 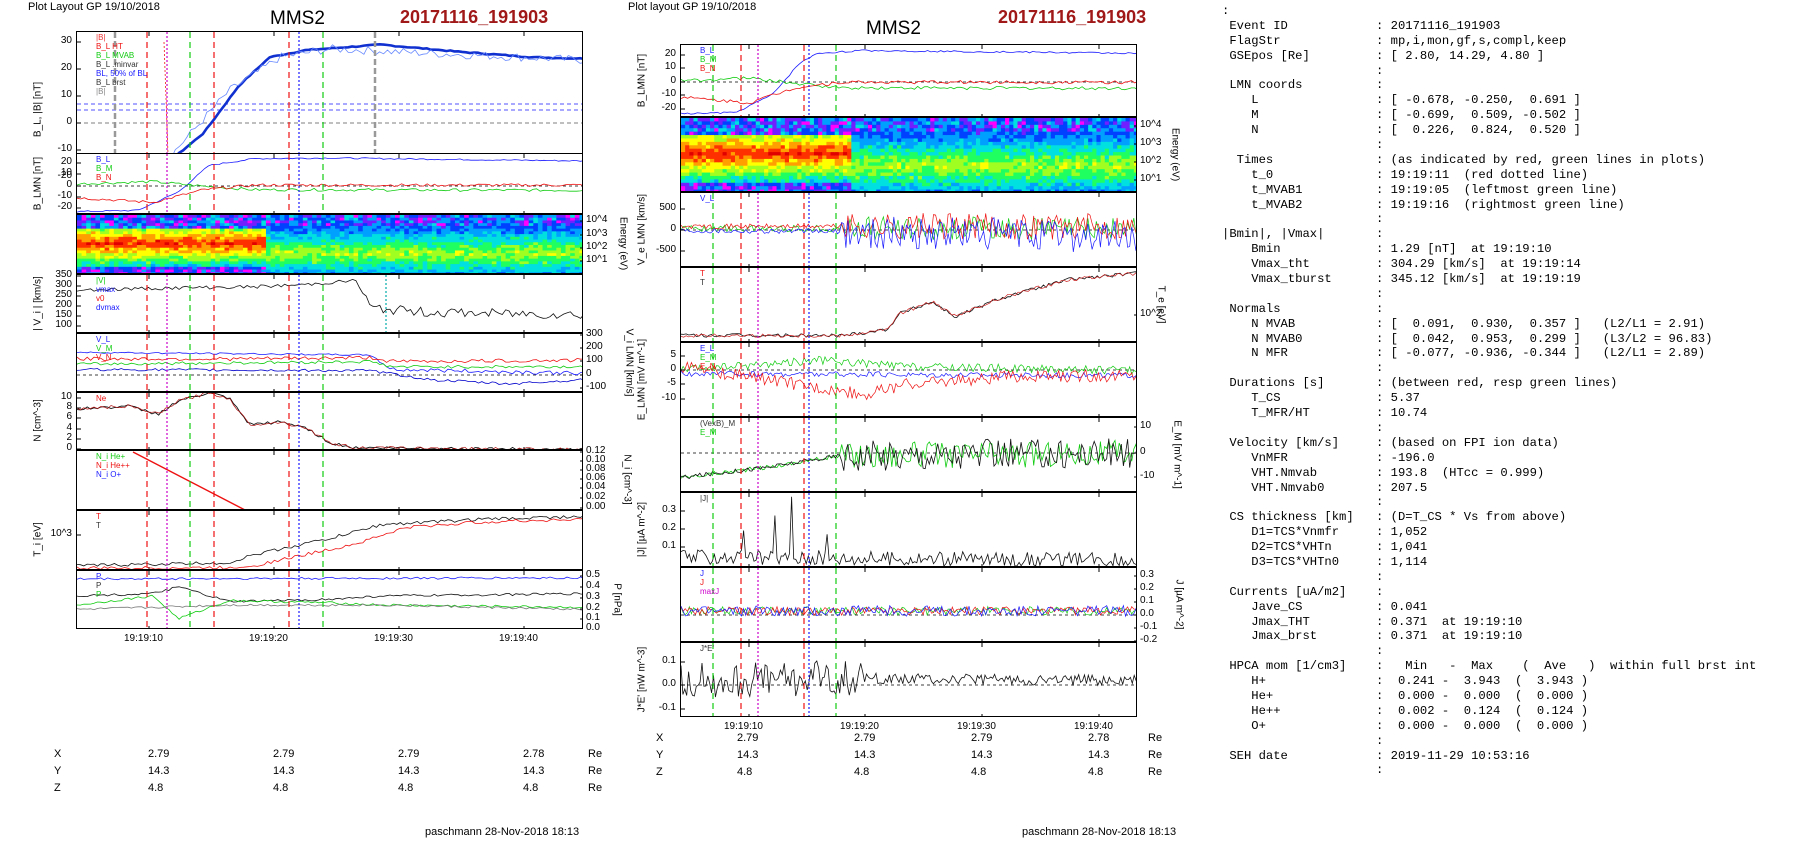 What do you see at coordinates (908, 379) in the screenshot?
I see `panel-e-lmn` at bounding box center [908, 379].